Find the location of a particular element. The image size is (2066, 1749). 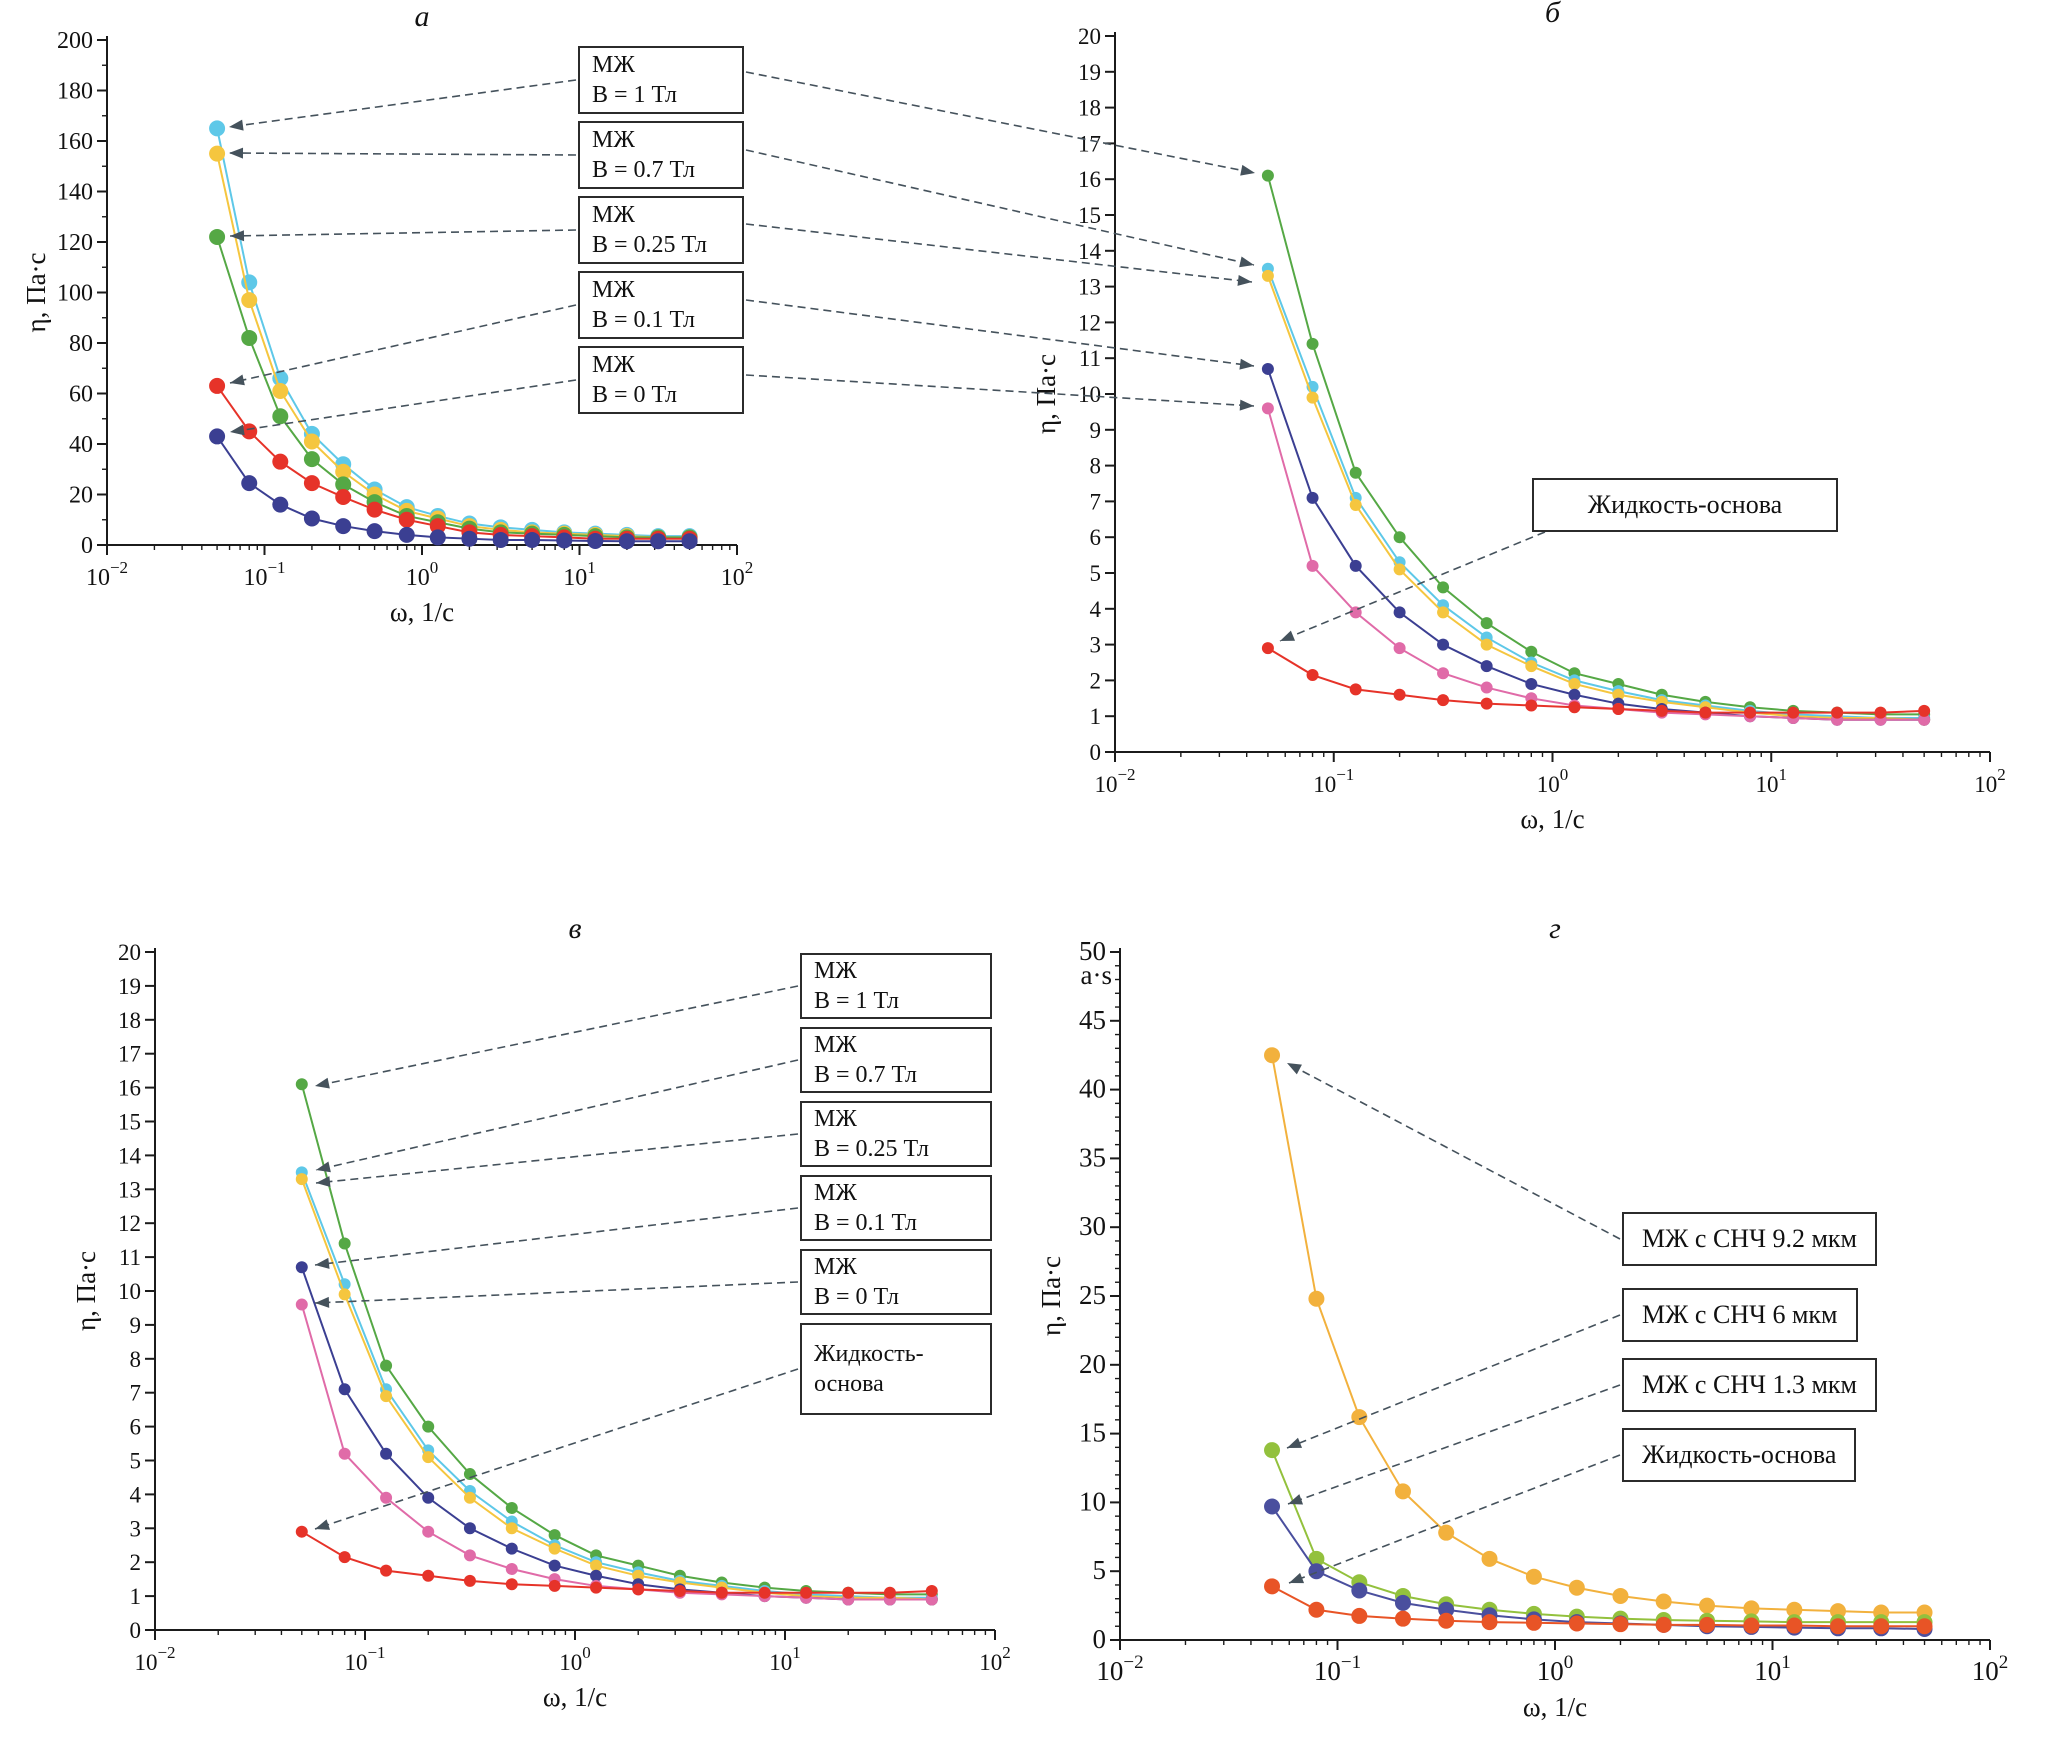

y-tick-label: 3 is located at coordinates (136, 1528).